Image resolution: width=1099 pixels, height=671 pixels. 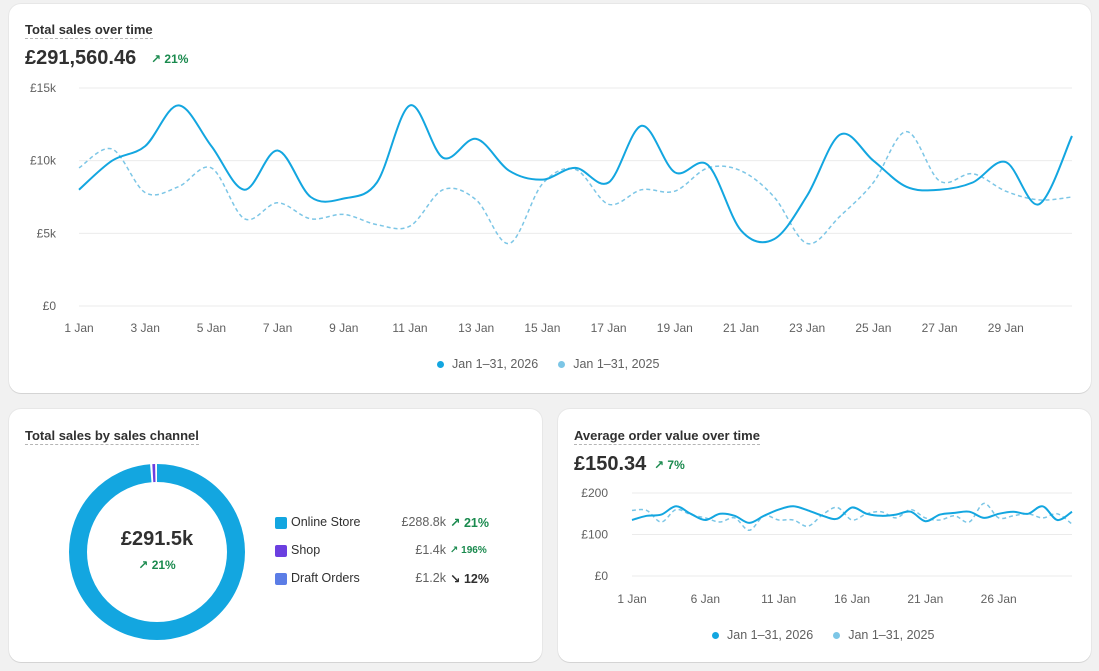 What do you see at coordinates (1006, 328) in the screenshot?
I see `x-tick-label: 29 Jan` at bounding box center [1006, 328].